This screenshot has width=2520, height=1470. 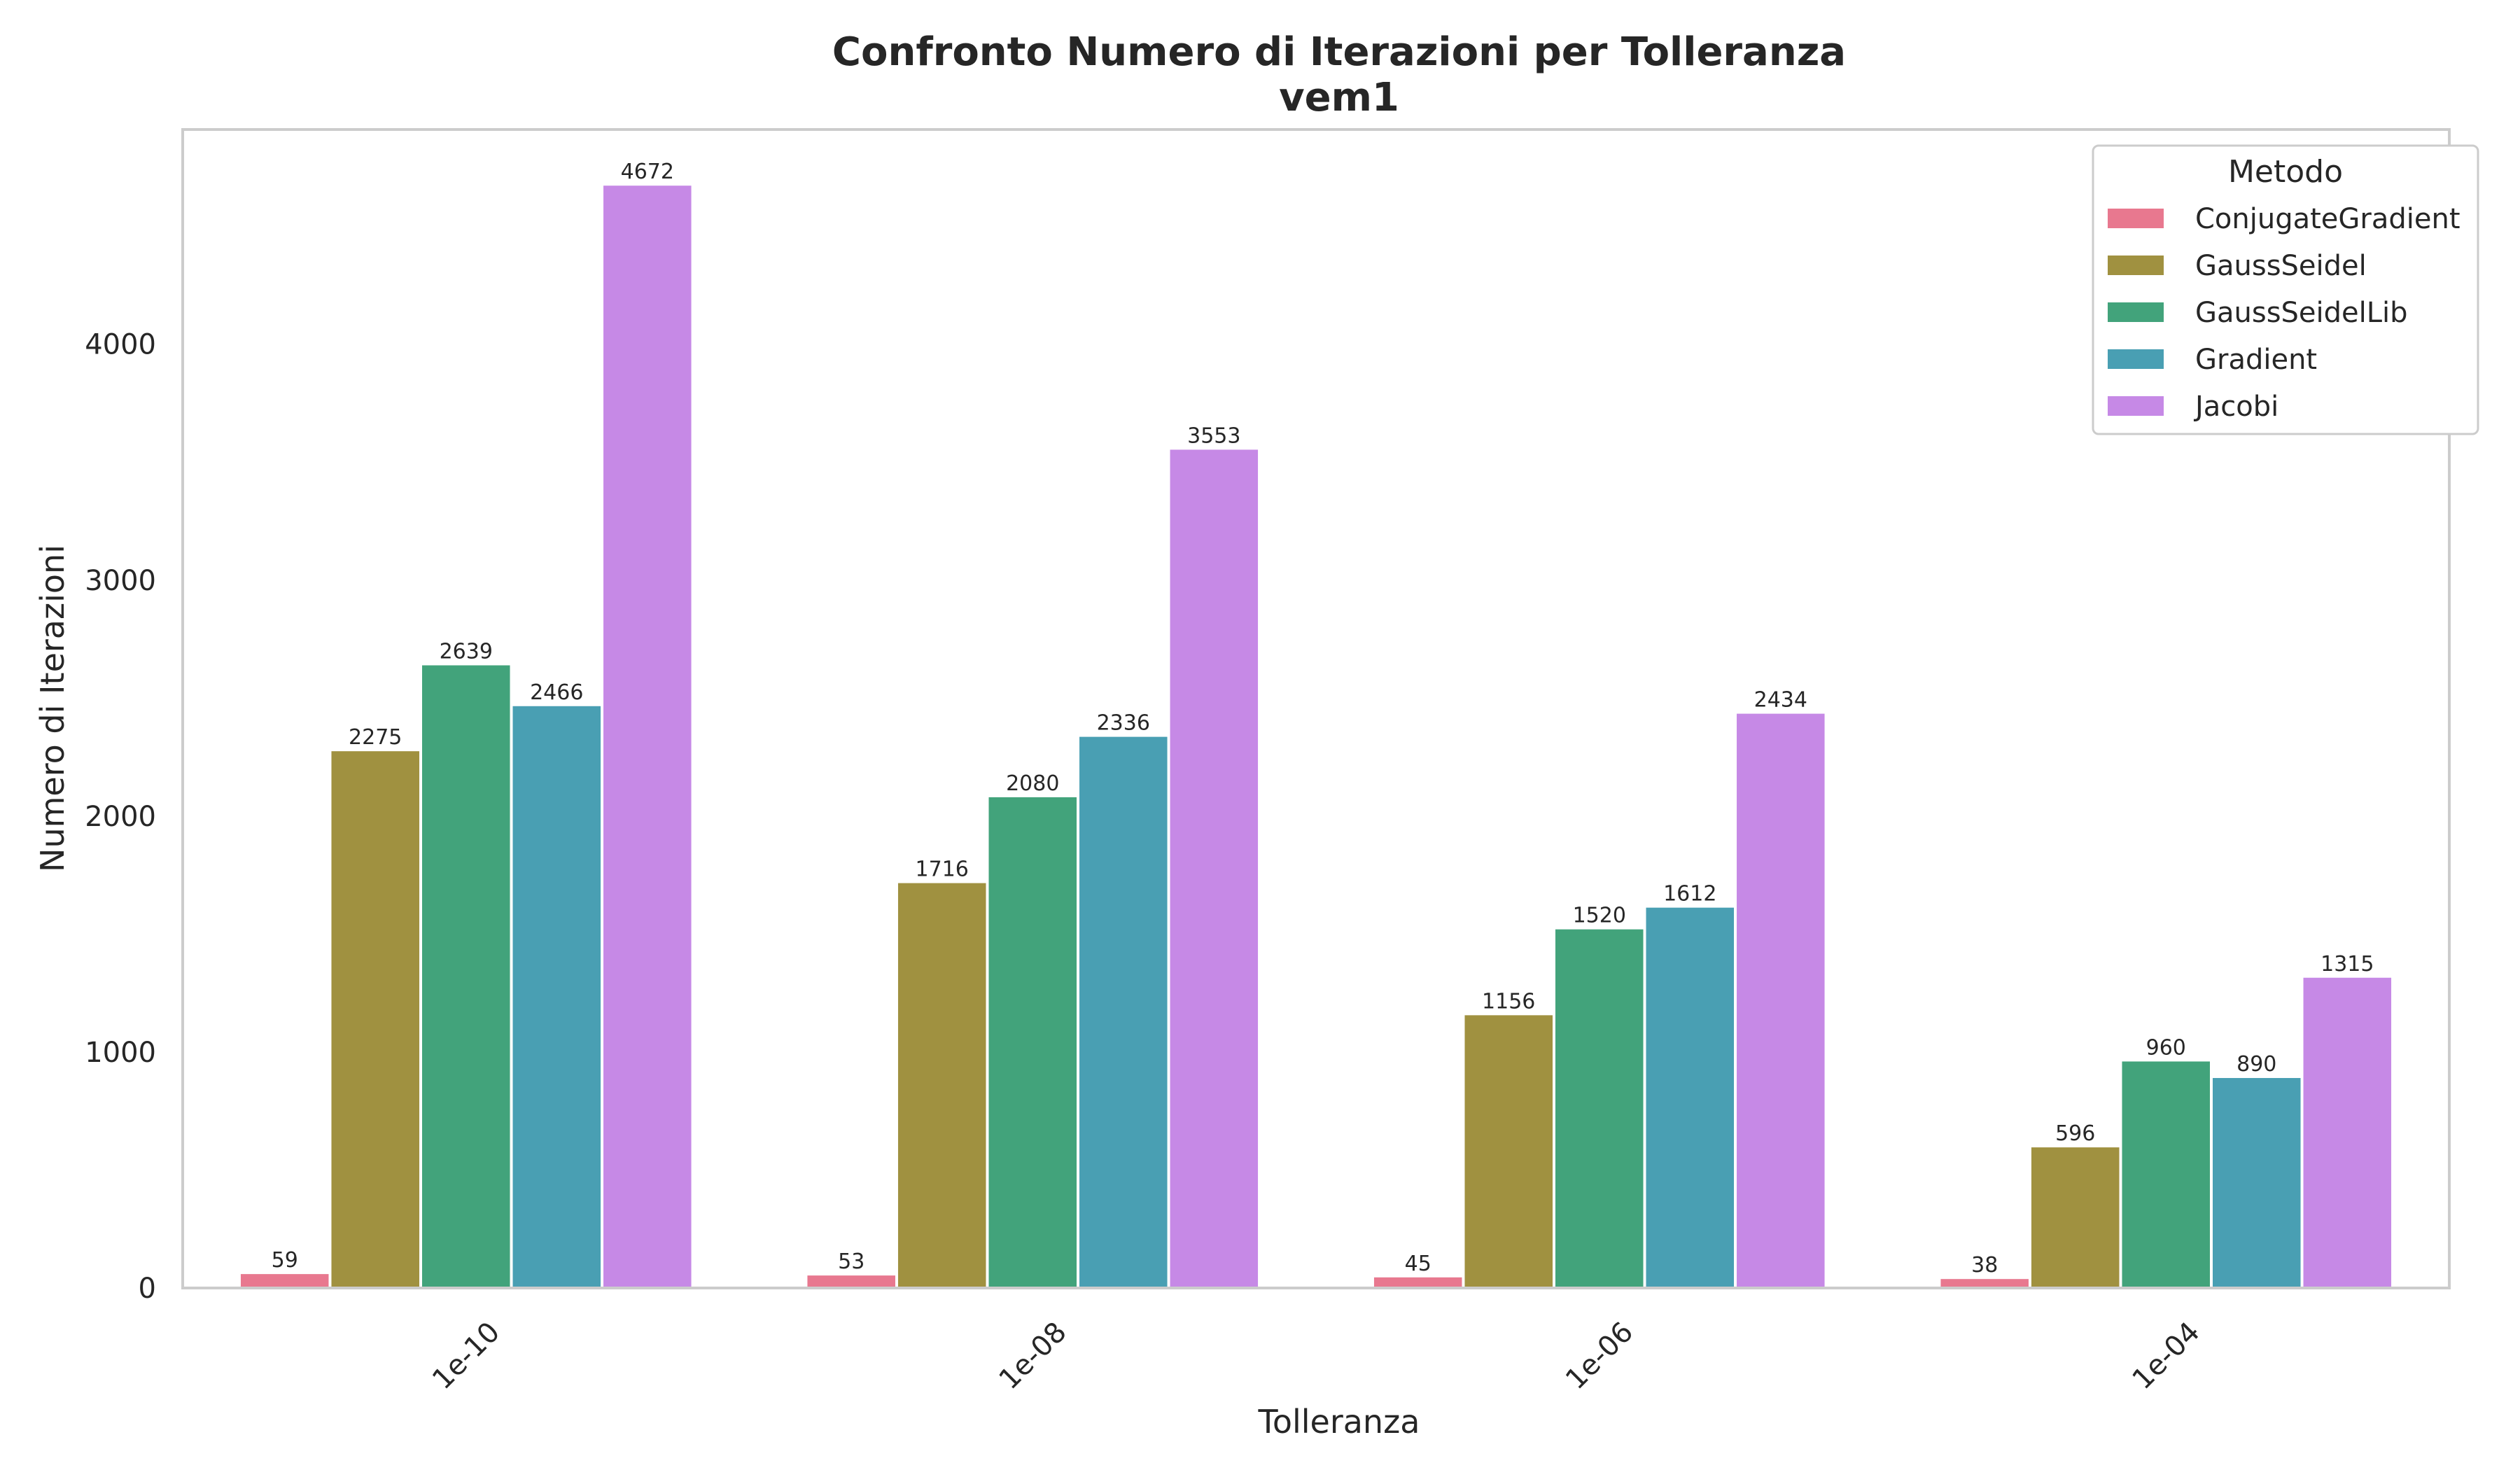 What do you see at coordinates (2256, 360) in the screenshot?
I see `legend-label: Gradient` at bounding box center [2256, 360].